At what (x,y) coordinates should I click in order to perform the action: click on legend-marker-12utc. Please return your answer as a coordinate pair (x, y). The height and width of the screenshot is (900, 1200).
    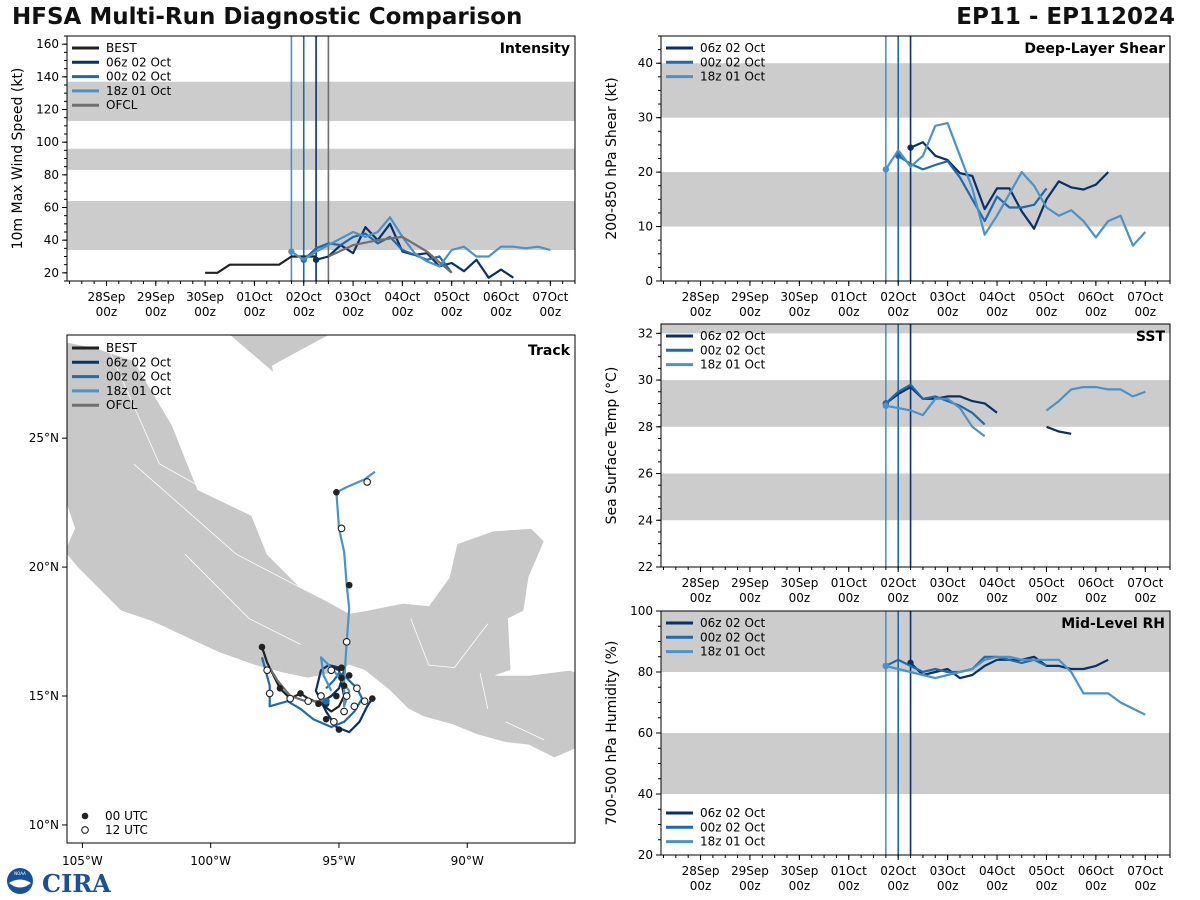
    Looking at the image, I should click on (85, 830).